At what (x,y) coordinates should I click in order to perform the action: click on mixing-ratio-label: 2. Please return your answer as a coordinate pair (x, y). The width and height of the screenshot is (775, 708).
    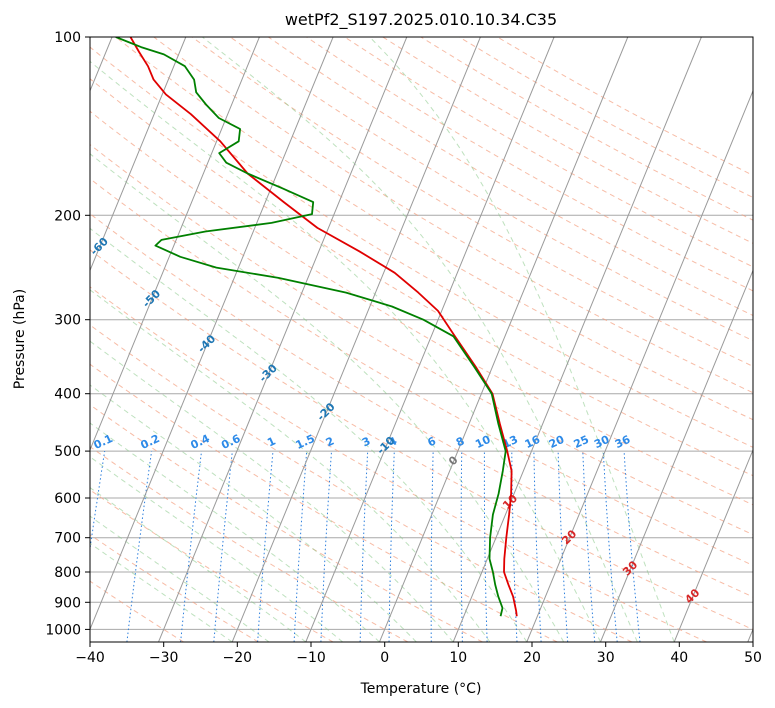
    Looking at the image, I should click on (330, 441).